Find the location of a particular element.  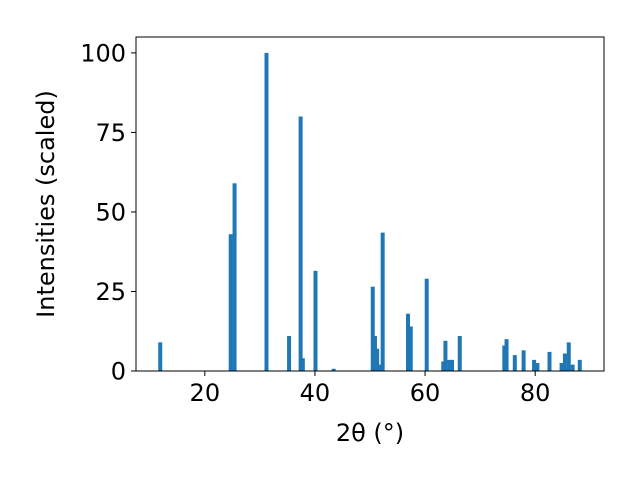

y-tick-label-1: 25 is located at coordinates (110, 292).